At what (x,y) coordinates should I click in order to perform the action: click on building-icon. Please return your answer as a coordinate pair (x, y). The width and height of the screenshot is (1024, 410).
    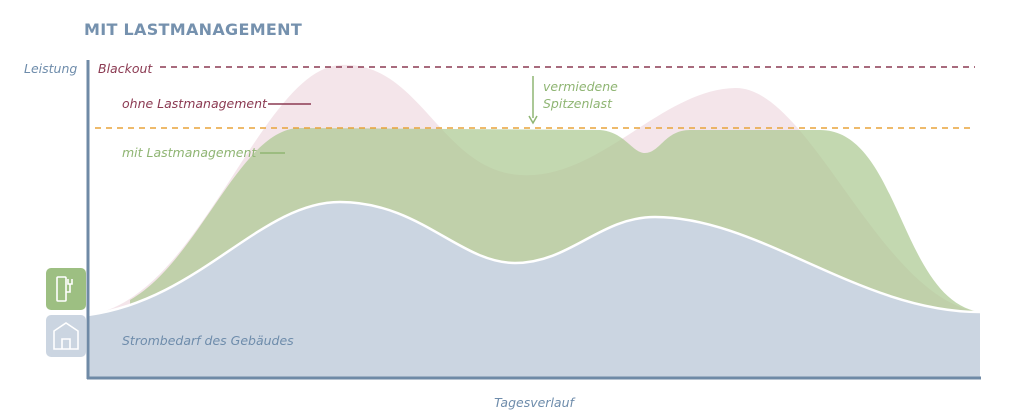
    Looking at the image, I should click on (66, 336).